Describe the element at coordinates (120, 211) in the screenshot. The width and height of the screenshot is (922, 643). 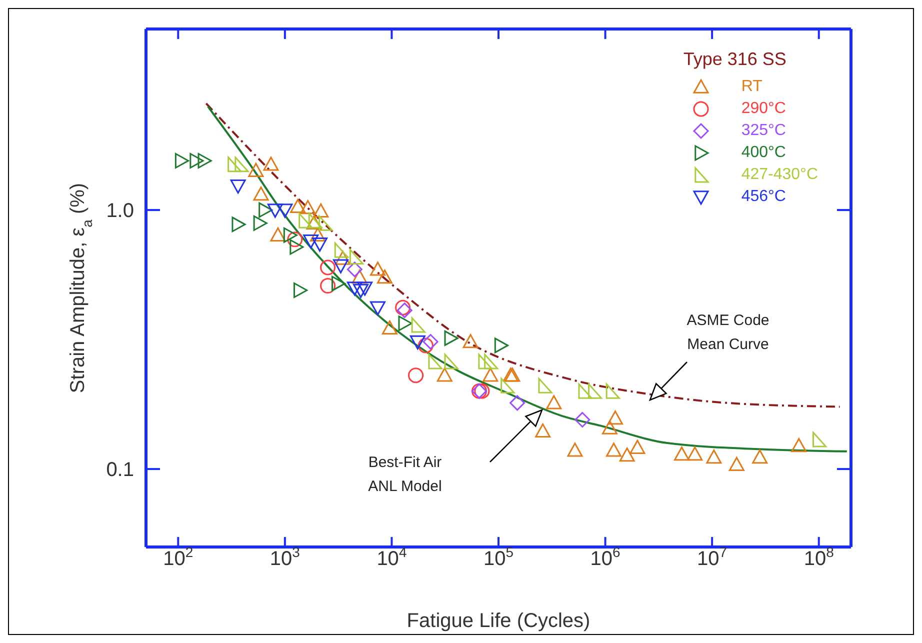
I see `y-tick-label: 1.0` at that location.